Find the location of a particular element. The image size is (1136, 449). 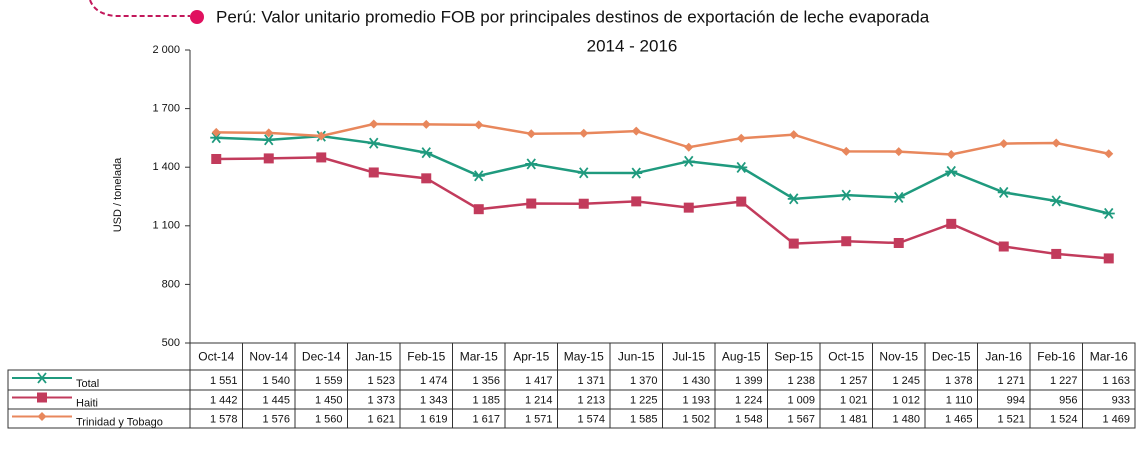

y-tick-label: 1 400 is located at coordinates (166, 167).